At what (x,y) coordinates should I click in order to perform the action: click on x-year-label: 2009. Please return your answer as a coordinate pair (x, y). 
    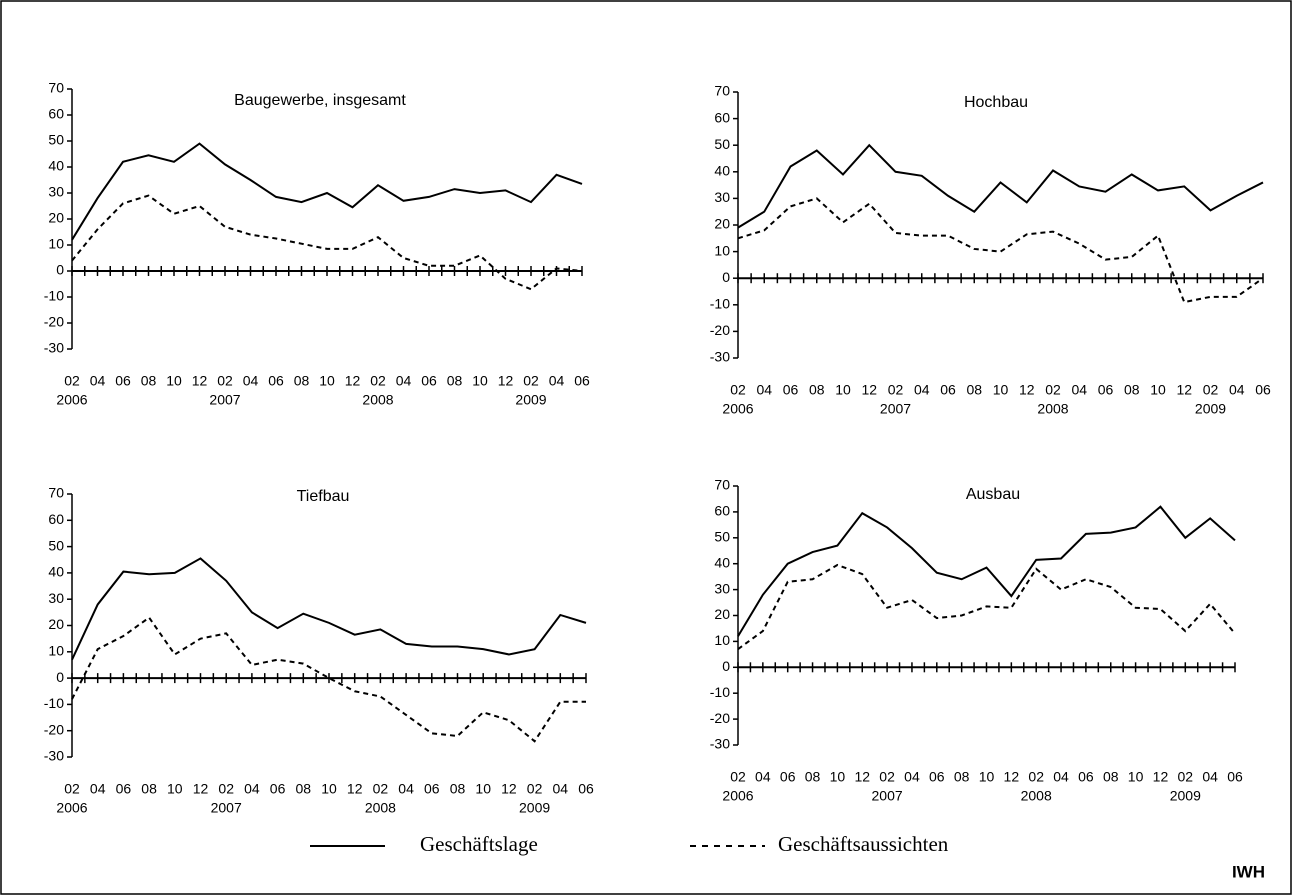
    Looking at the image, I should click on (530, 400).